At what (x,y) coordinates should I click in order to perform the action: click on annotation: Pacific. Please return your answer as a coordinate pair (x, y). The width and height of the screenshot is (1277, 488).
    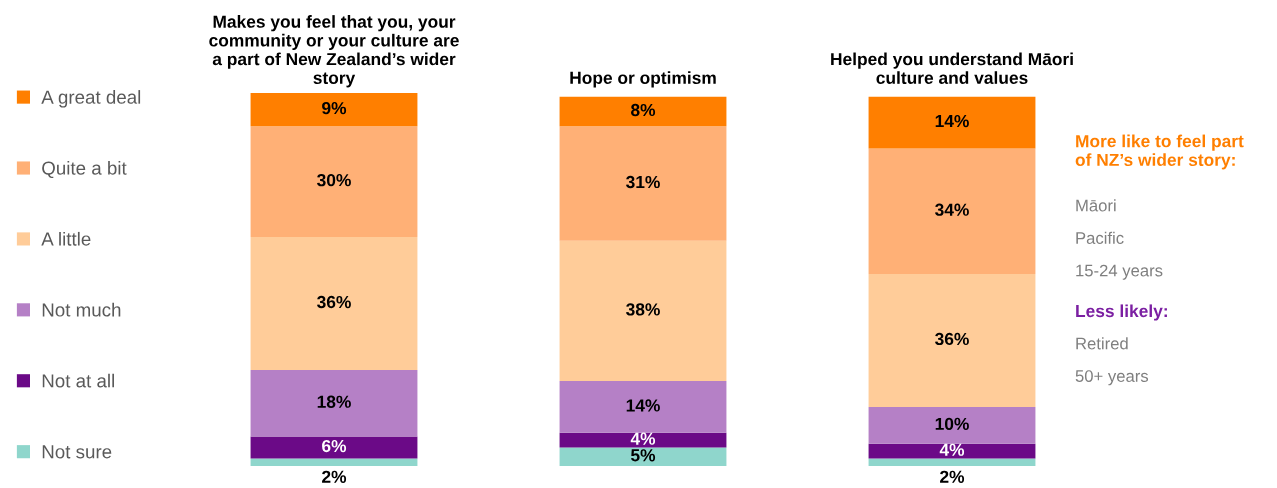
    Looking at the image, I should click on (1100, 237).